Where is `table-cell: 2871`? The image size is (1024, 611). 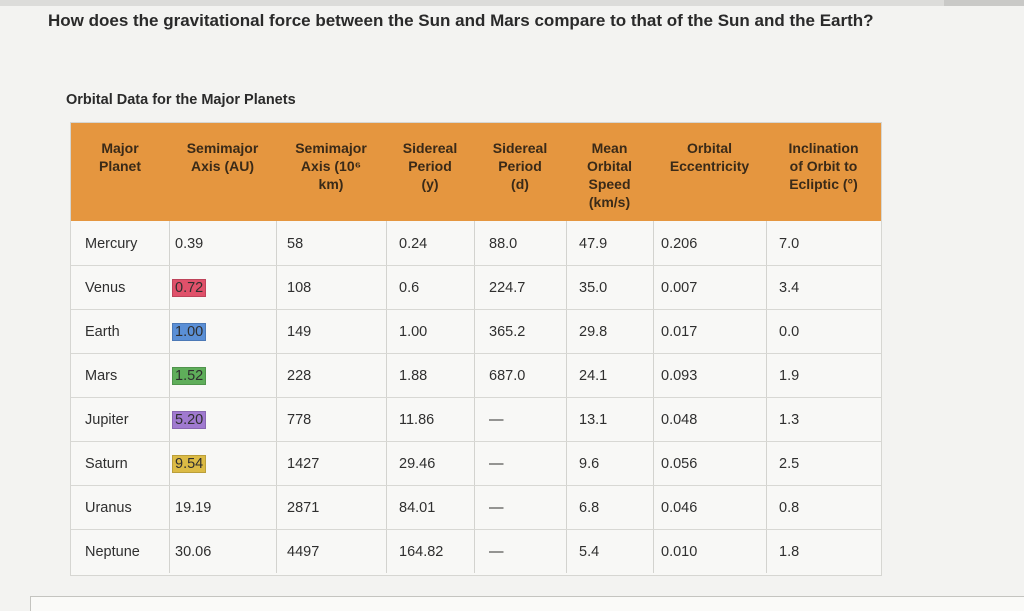
table-cell: 2871 is located at coordinates (303, 508).